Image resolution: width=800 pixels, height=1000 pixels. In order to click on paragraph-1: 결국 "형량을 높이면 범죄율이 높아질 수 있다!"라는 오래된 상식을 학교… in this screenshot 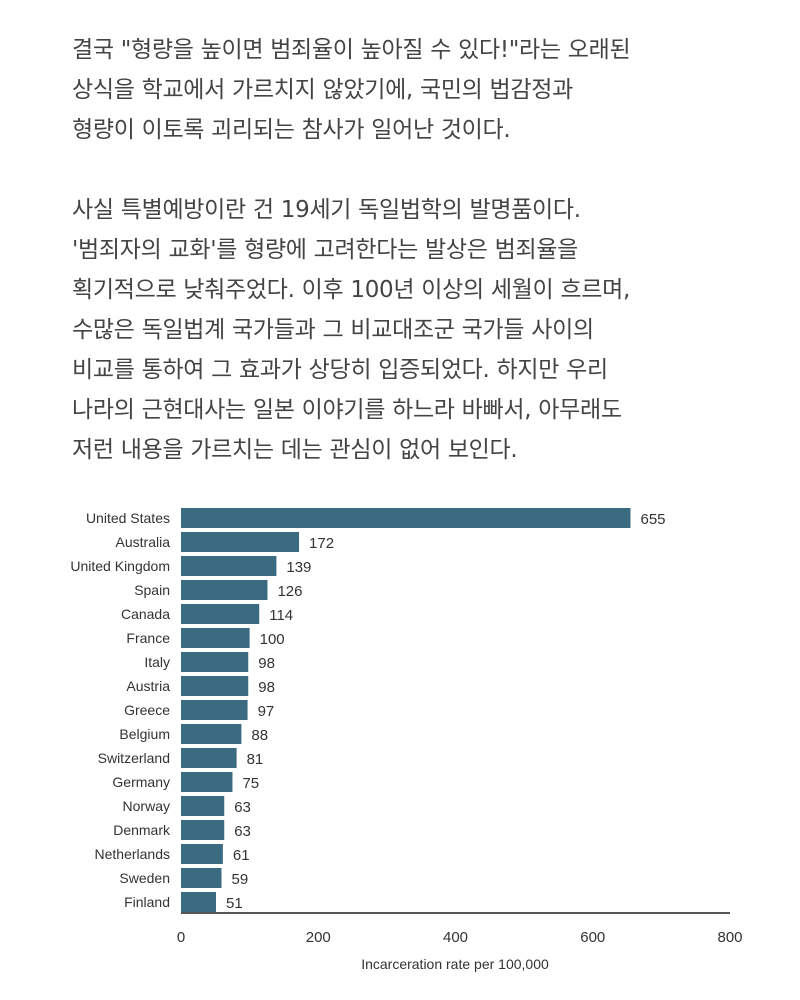, I will do `click(351, 90)`.